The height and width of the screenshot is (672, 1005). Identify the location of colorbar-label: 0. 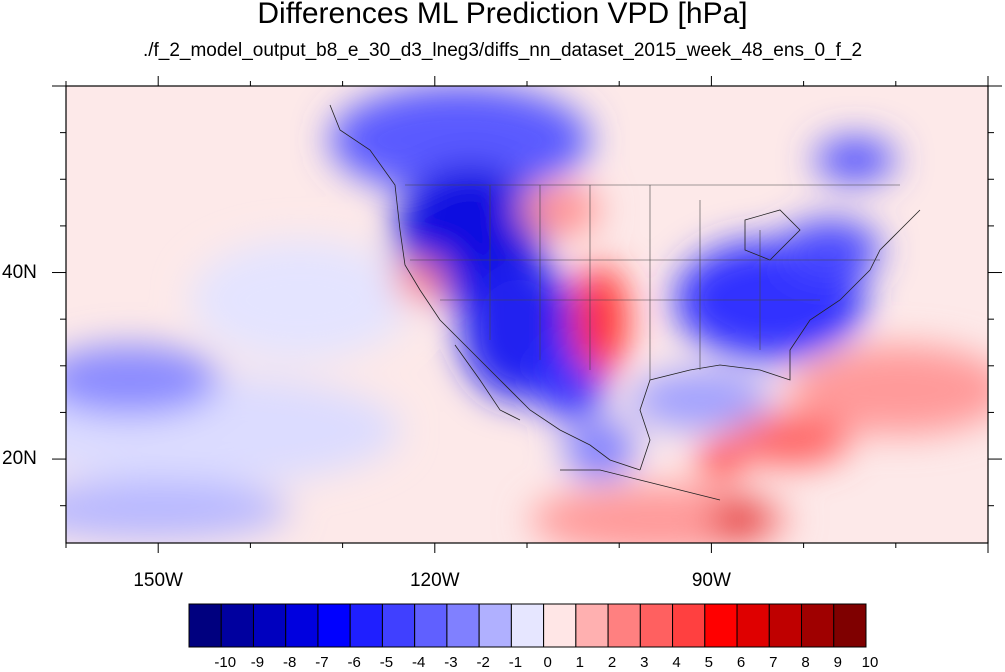
(547, 662).